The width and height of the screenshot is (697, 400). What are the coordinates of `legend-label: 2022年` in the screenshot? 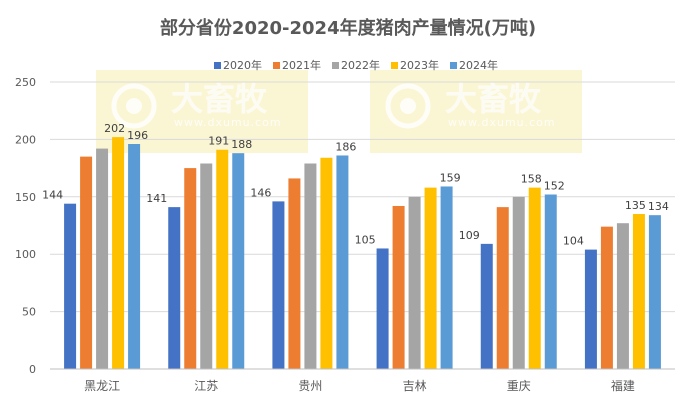 It's located at (360, 65).